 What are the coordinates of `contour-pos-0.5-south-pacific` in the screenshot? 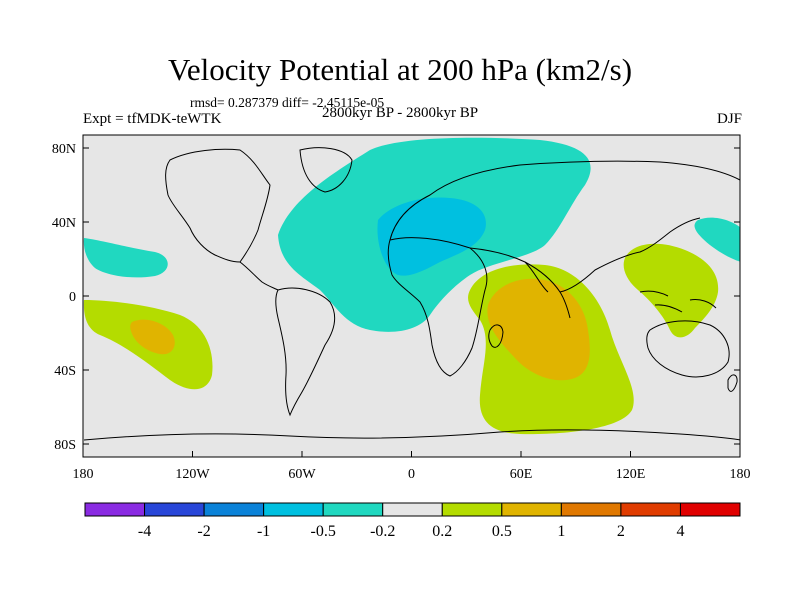 It's located at (152, 337).